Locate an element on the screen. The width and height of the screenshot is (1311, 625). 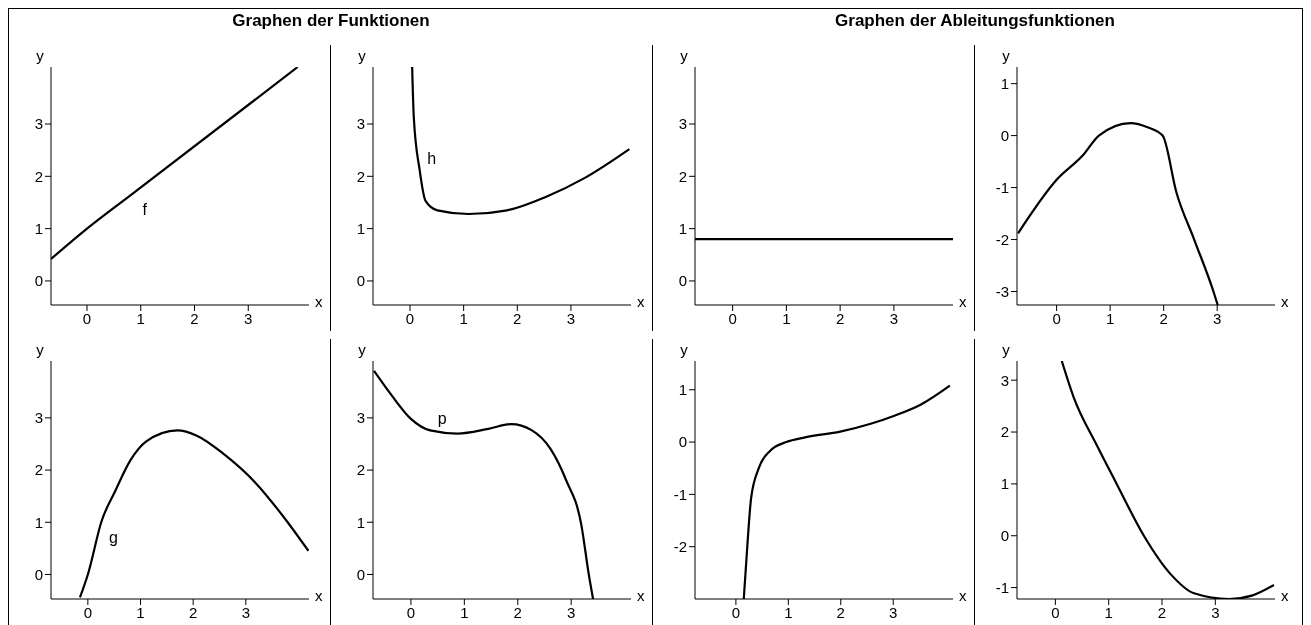
y-tick-label: -3 is located at coordinates (1002, 291).